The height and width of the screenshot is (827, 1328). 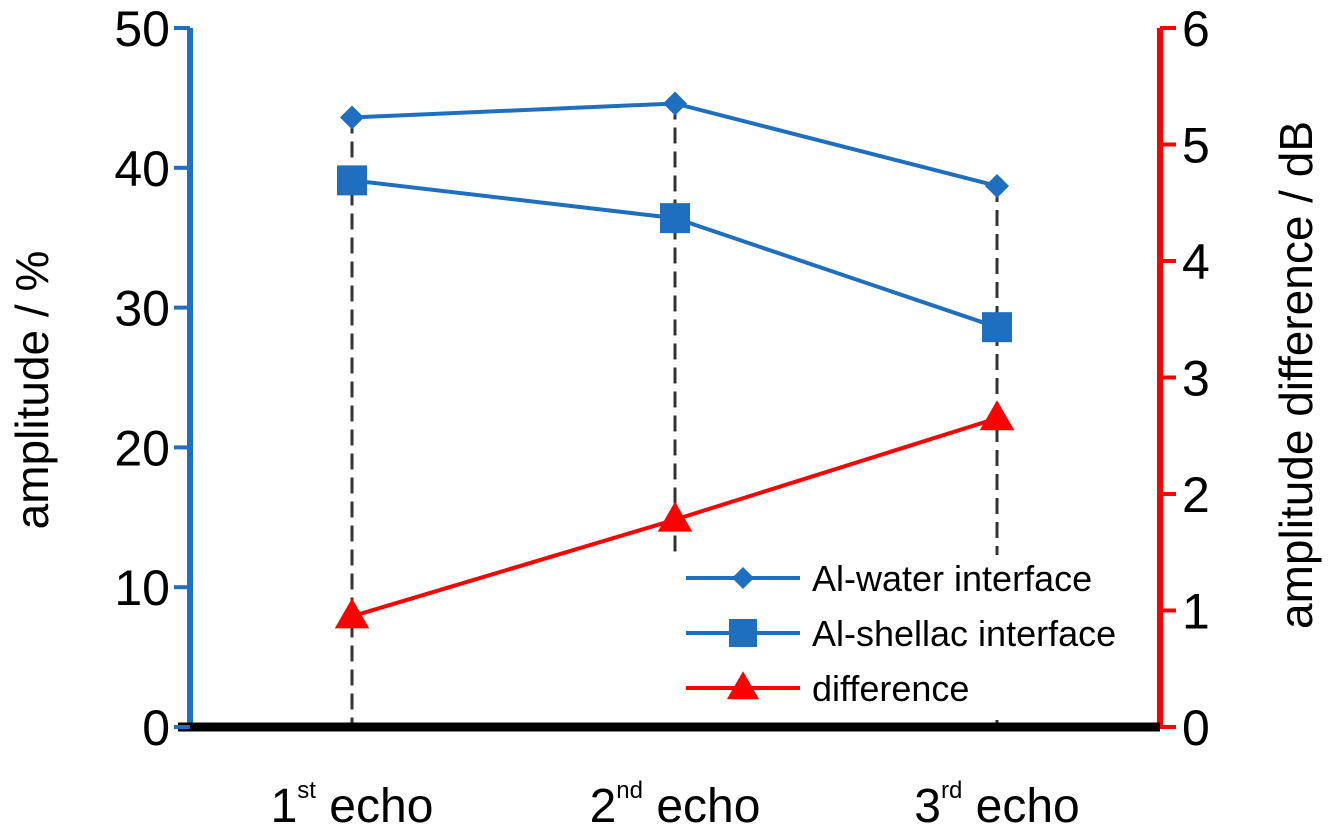 What do you see at coordinates (1296, 375) in the screenshot?
I see `right-axis-title: amplitude difference / dB` at bounding box center [1296, 375].